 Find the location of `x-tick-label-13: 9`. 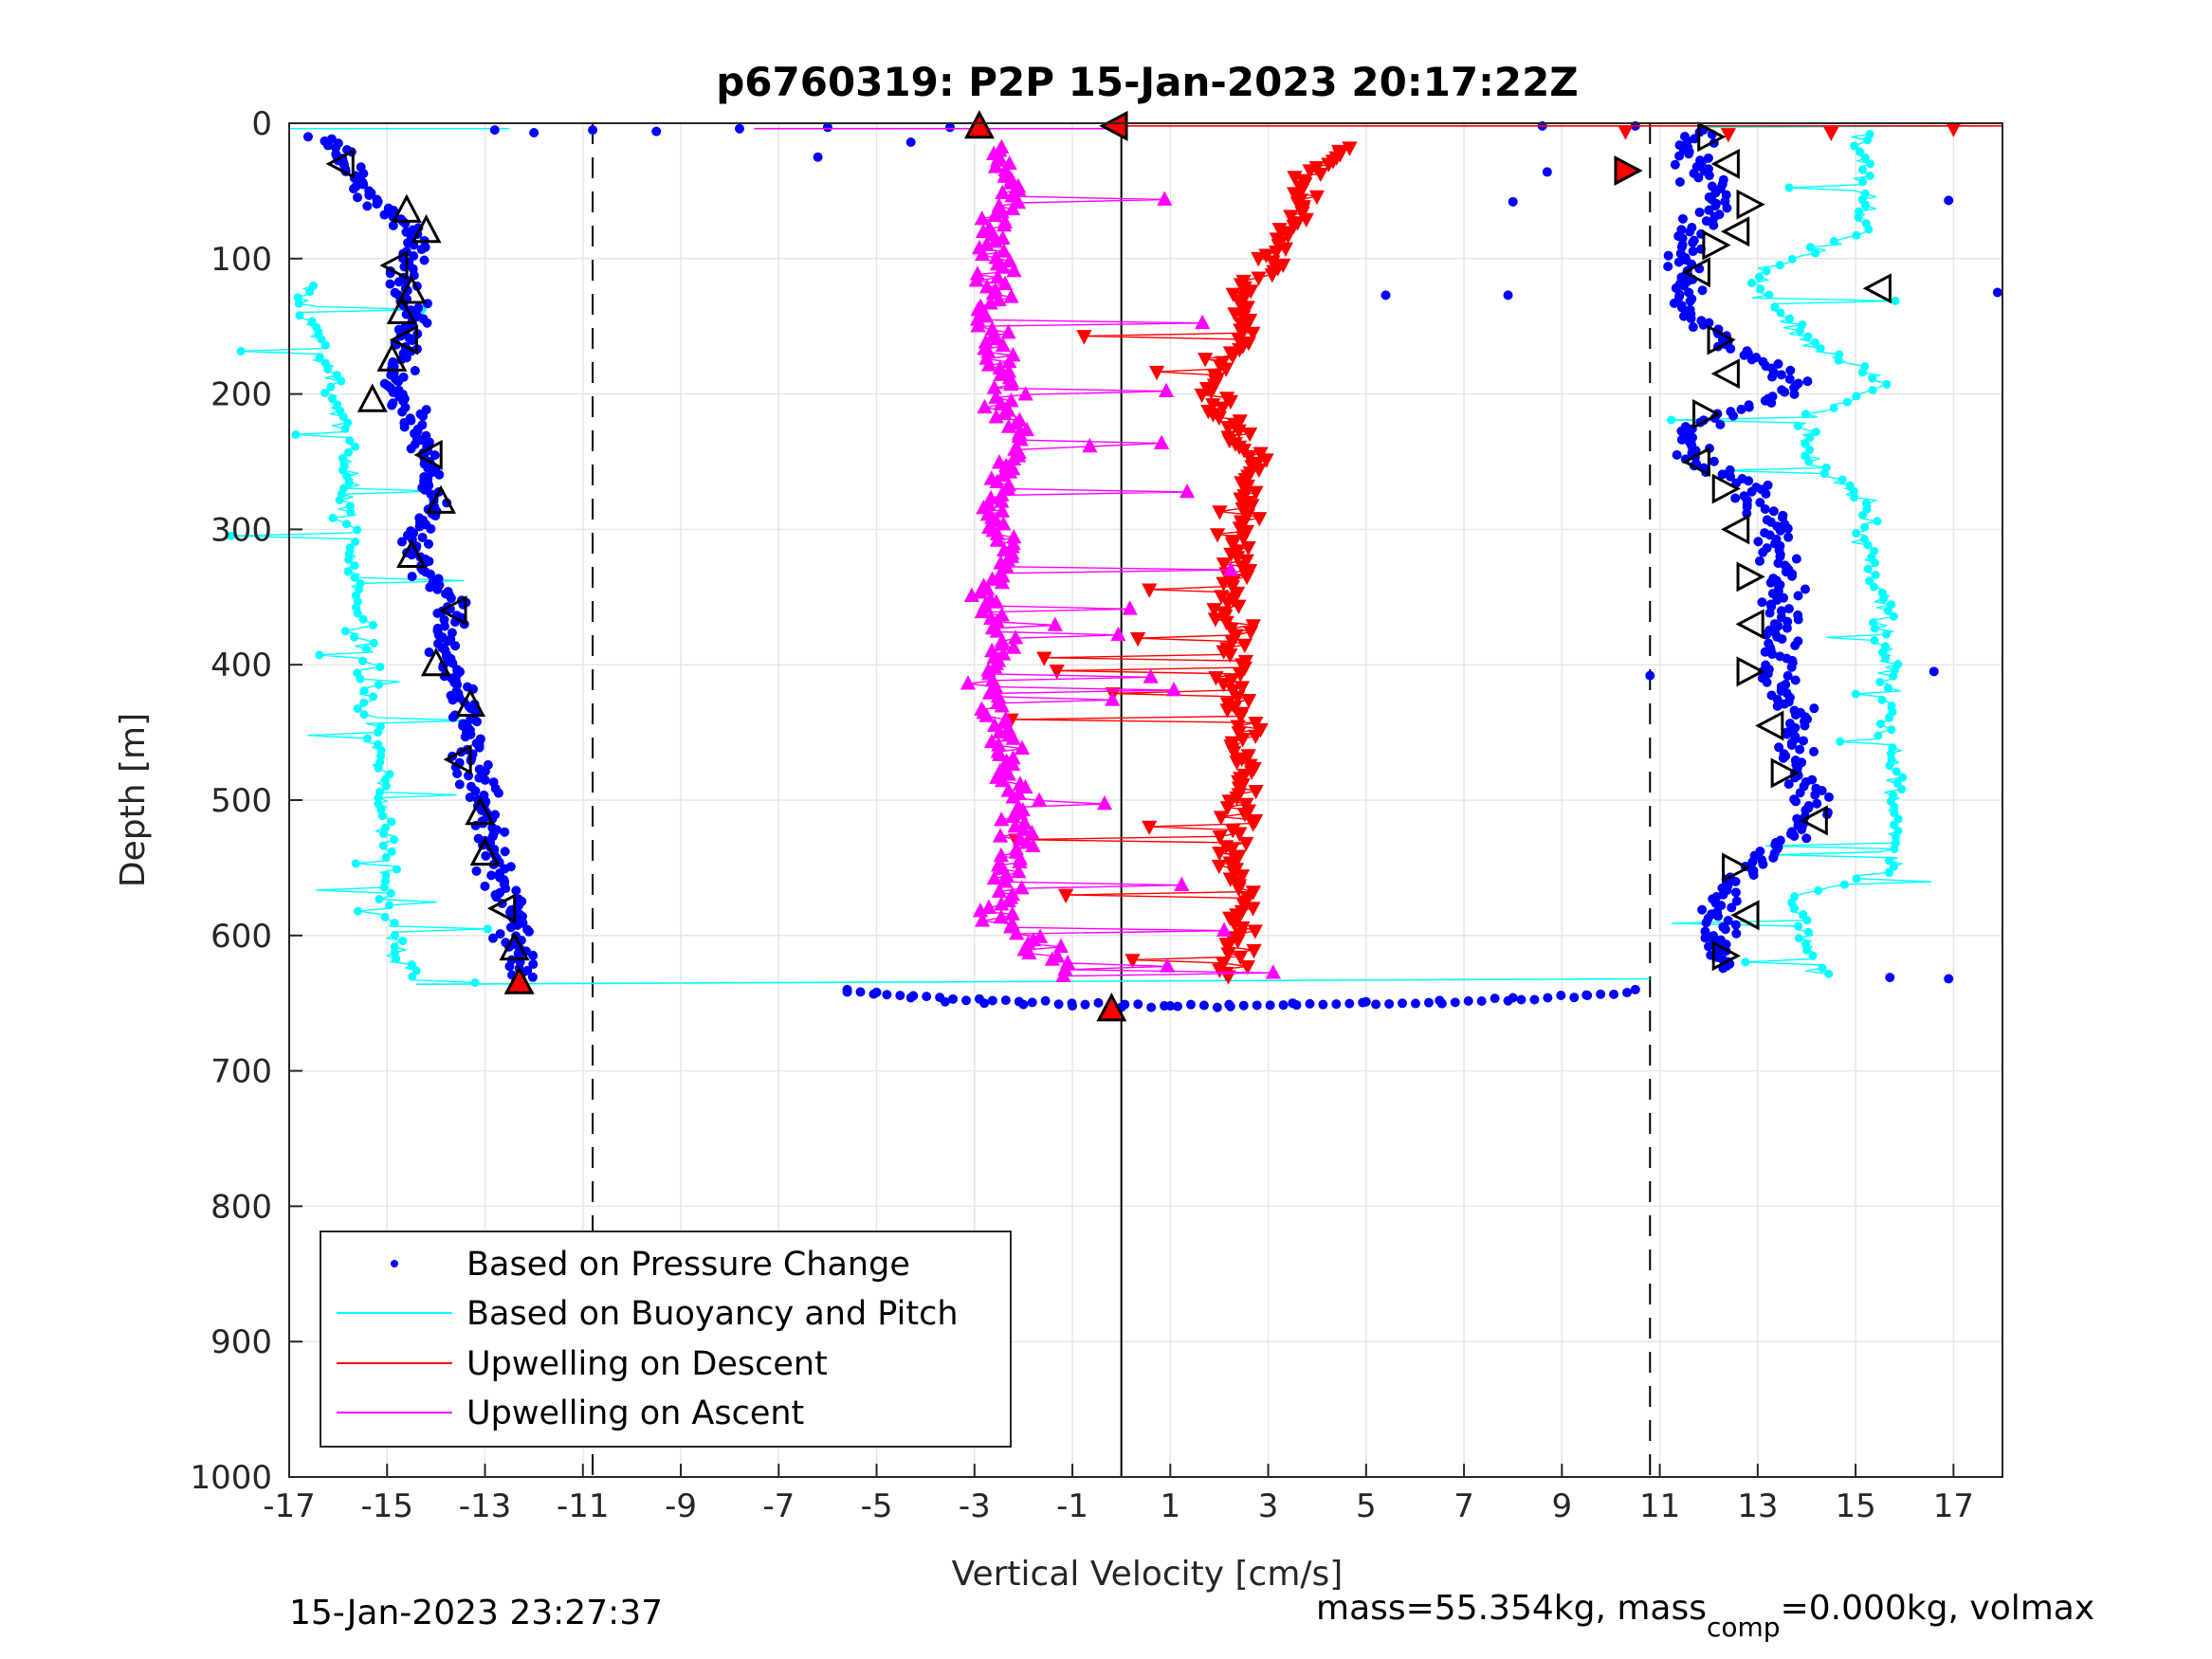

x-tick-label-13: 9 is located at coordinates (1562, 1506).